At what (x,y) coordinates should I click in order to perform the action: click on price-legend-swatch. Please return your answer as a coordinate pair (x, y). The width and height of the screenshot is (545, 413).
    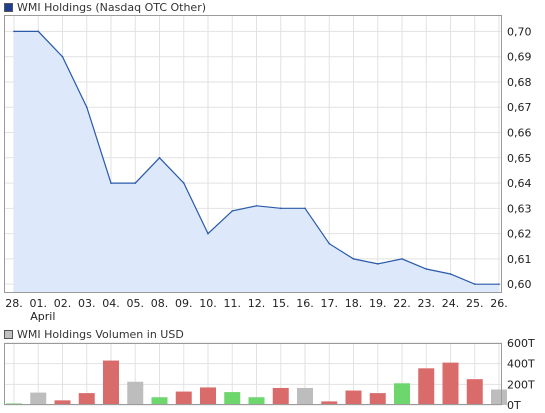
    Looking at the image, I should click on (8, 7).